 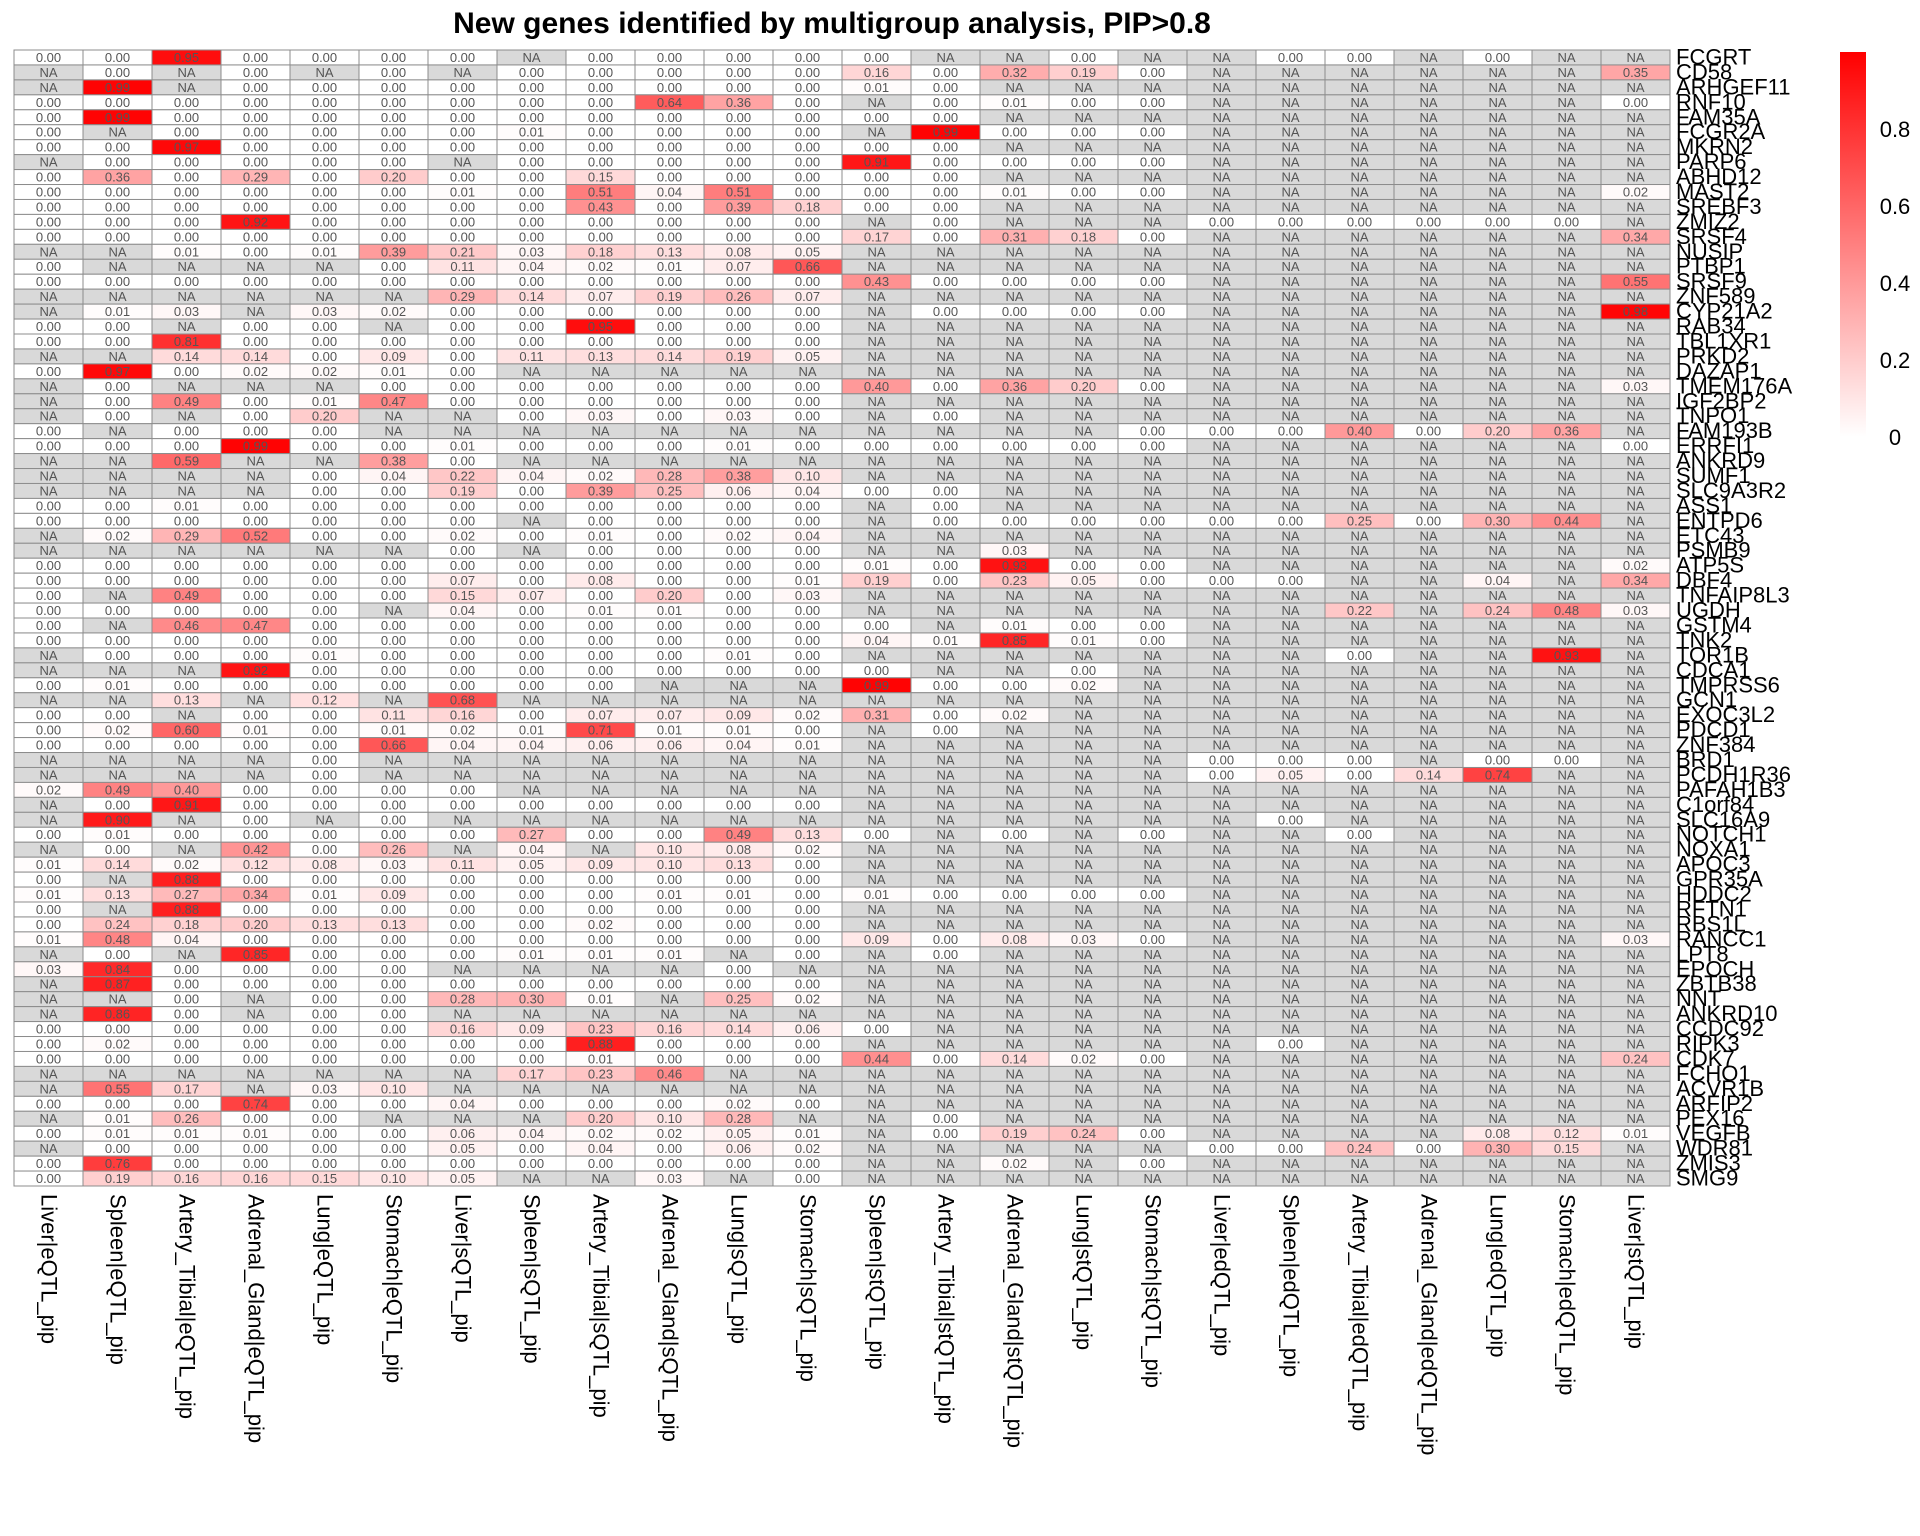 What do you see at coordinates (462, 251) in the screenshot?
I see `cell-value-label: 0.21` at bounding box center [462, 251].